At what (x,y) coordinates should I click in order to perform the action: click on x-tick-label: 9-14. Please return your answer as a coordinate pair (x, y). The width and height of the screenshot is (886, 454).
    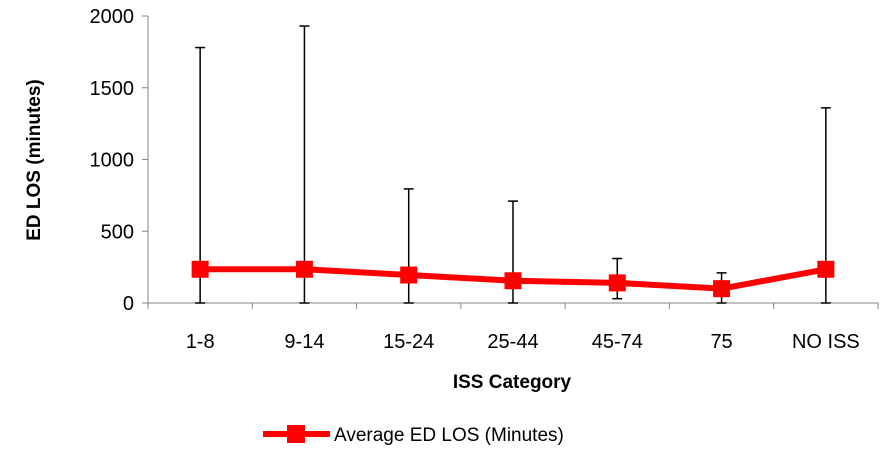
    Looking at the image, I should click on (304, 342).